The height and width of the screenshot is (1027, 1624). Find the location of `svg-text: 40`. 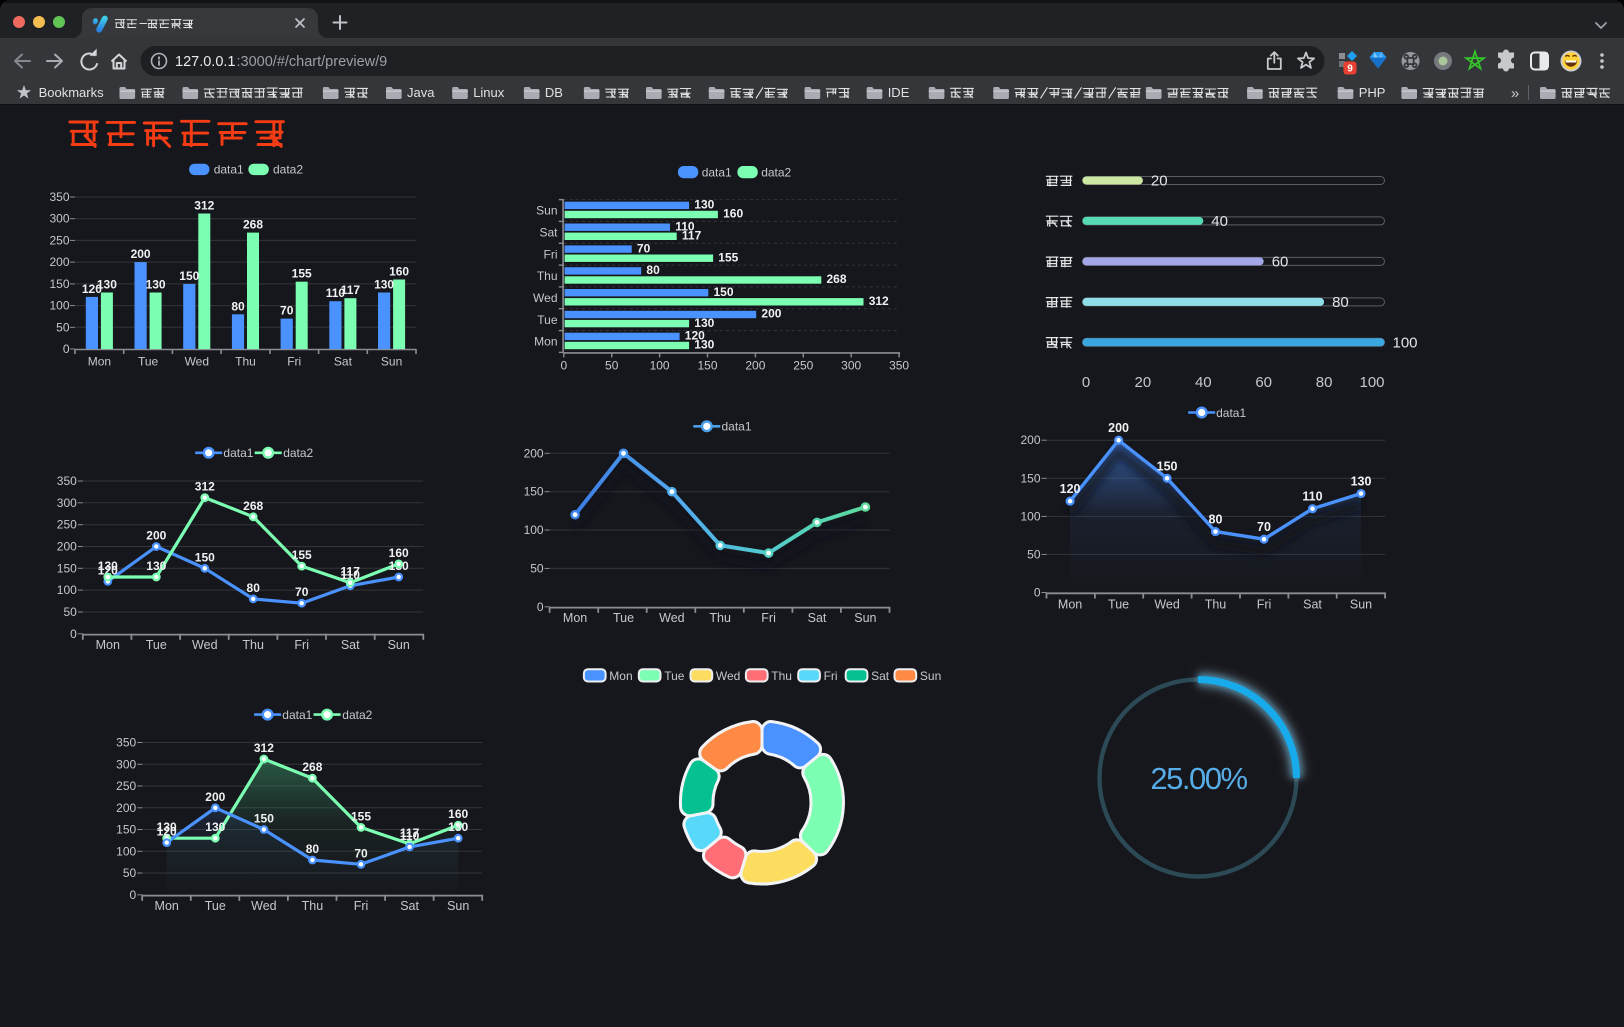

svg-text: 40 is located at coordinates (1219, 221).